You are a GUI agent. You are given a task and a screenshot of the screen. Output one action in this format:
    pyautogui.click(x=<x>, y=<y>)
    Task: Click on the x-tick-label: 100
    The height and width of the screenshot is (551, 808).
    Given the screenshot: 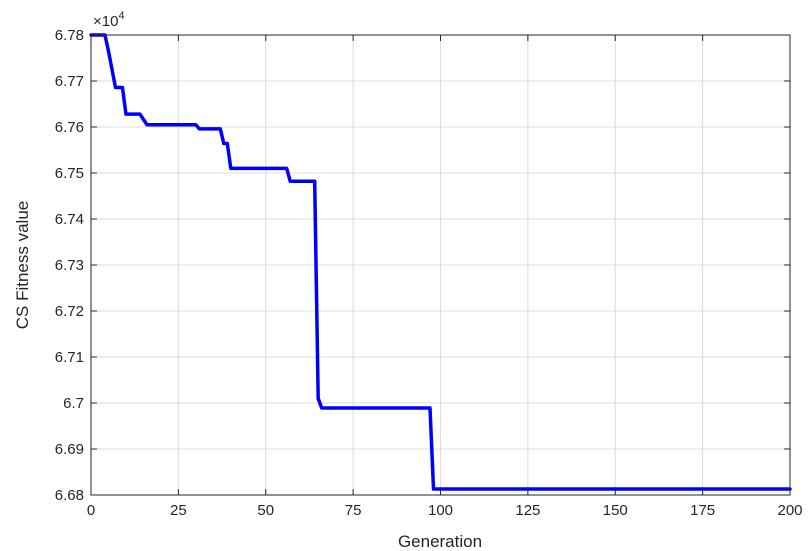 What is the action you would take?
    pyautogui.click(x=440, y=510)
    